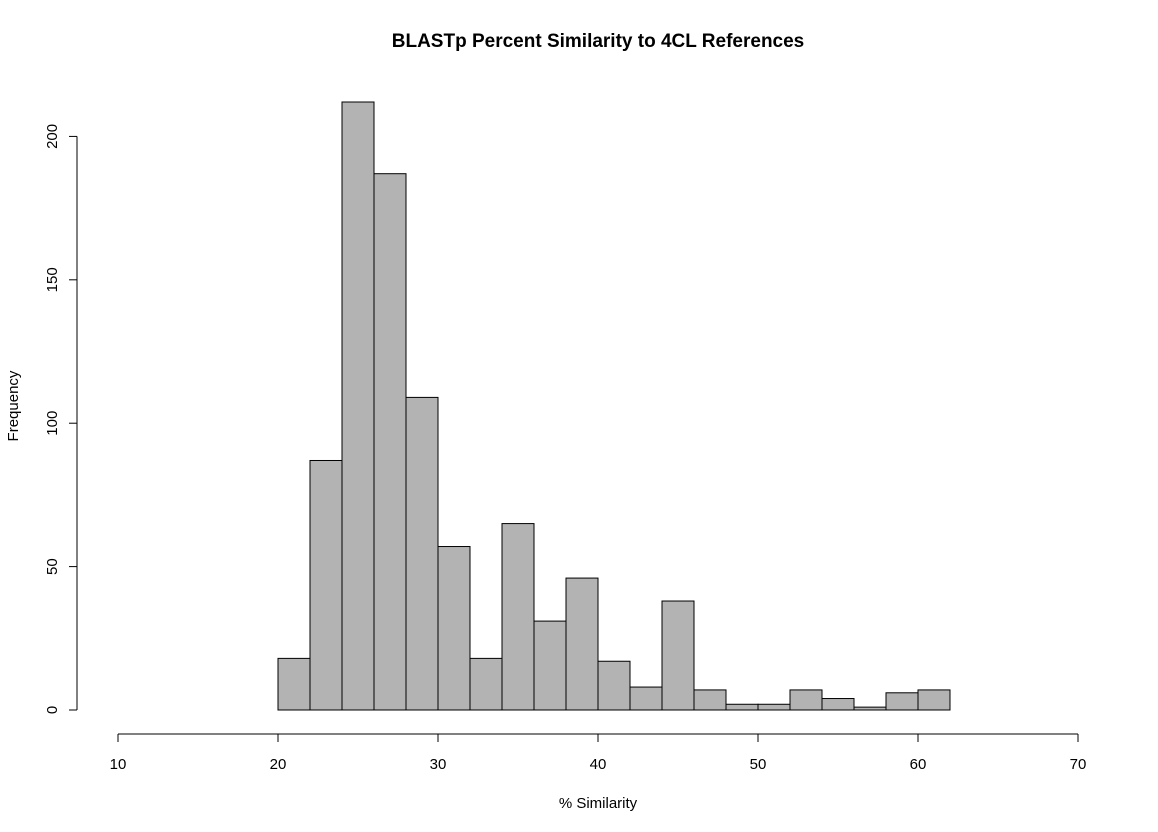 The width and height of the screenshot is (1158, 832). Describe the element at coordinates (52, 136) in the screenshot. I see `y-tick-label-200: 200` at that location.